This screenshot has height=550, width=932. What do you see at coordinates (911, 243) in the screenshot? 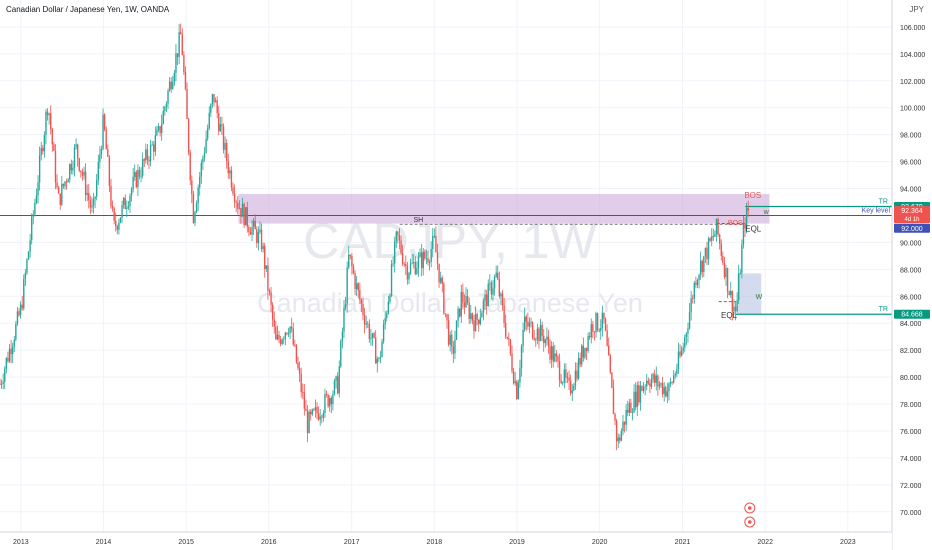
I see `y-tick-label: 90.000` at bounding box center [911, 243].